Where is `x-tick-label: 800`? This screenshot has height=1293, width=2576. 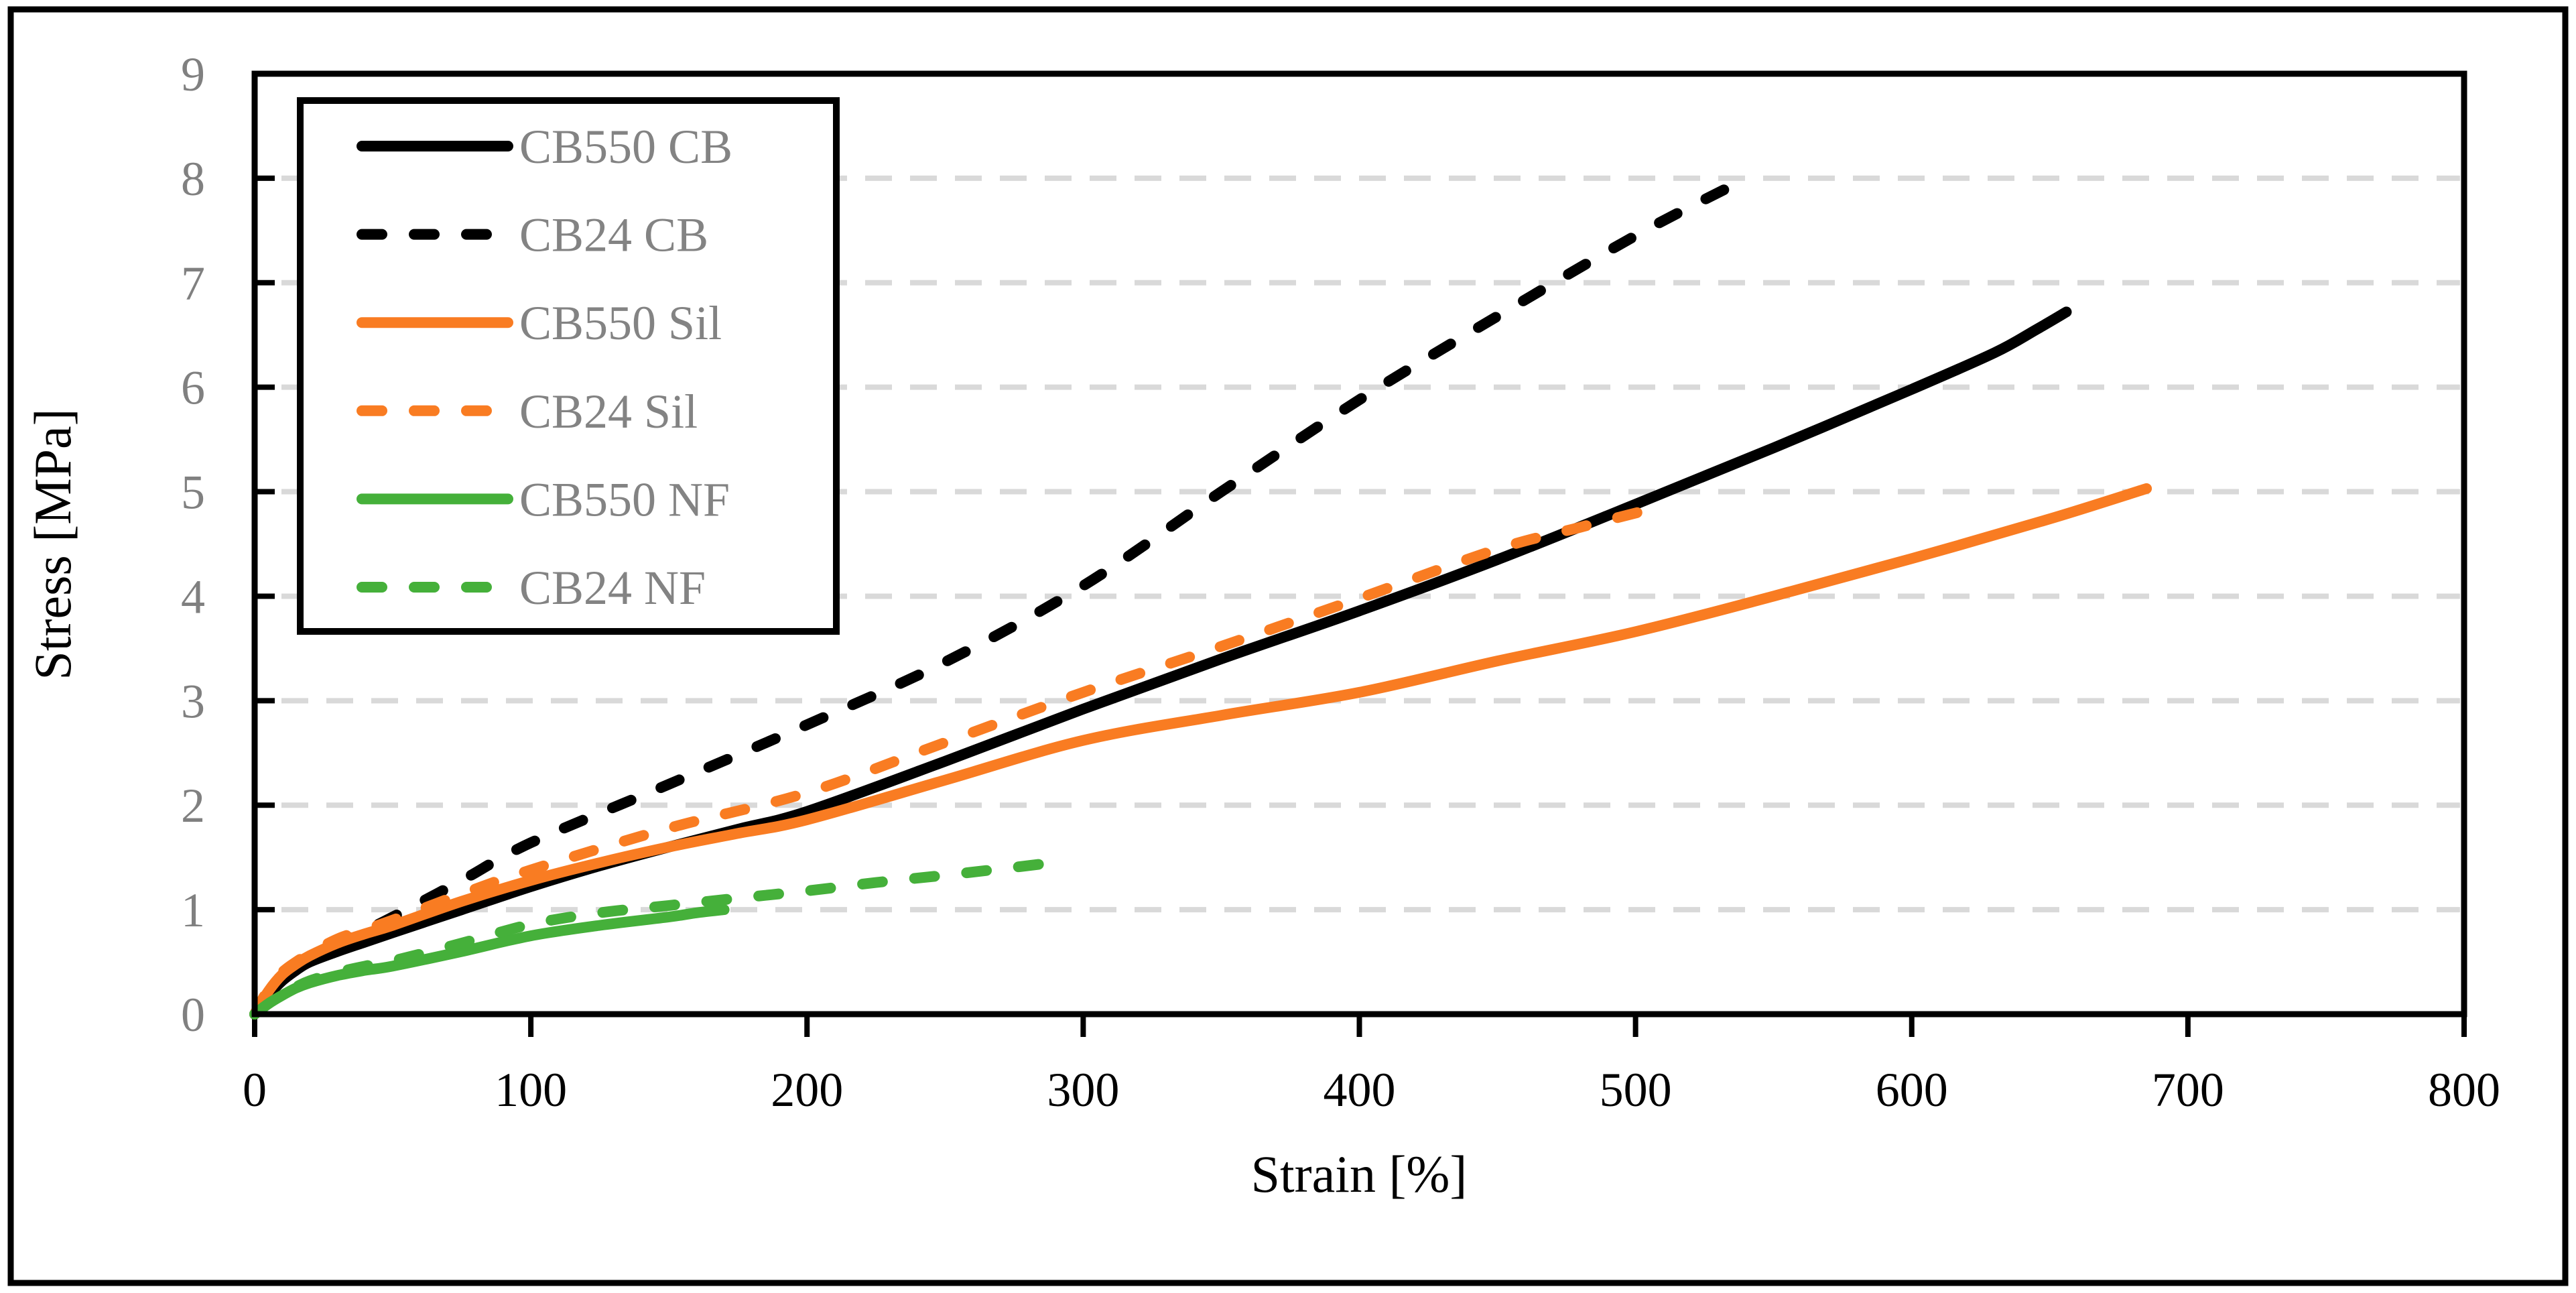 x-tick-label: 800 is located at coordinates (2464, 1090).